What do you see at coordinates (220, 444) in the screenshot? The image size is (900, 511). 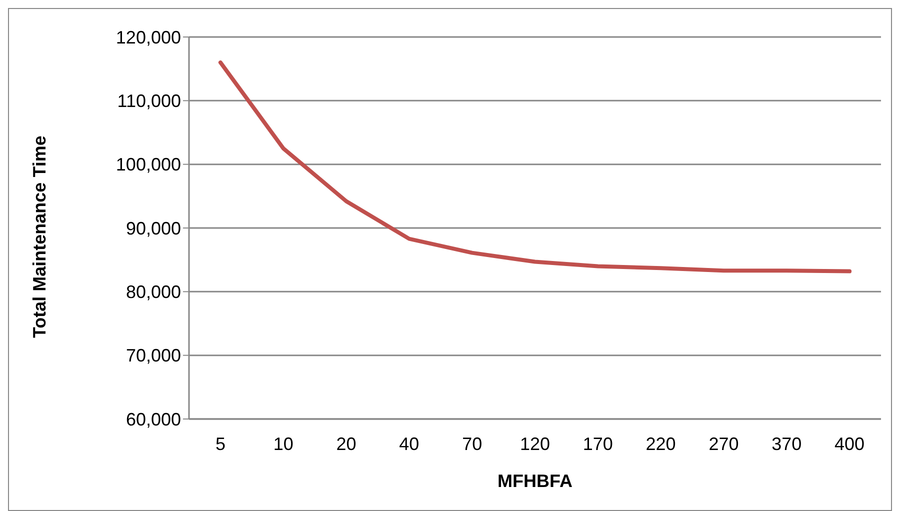 I see `x-tick-label: 5` at bounding box center [220, 444].